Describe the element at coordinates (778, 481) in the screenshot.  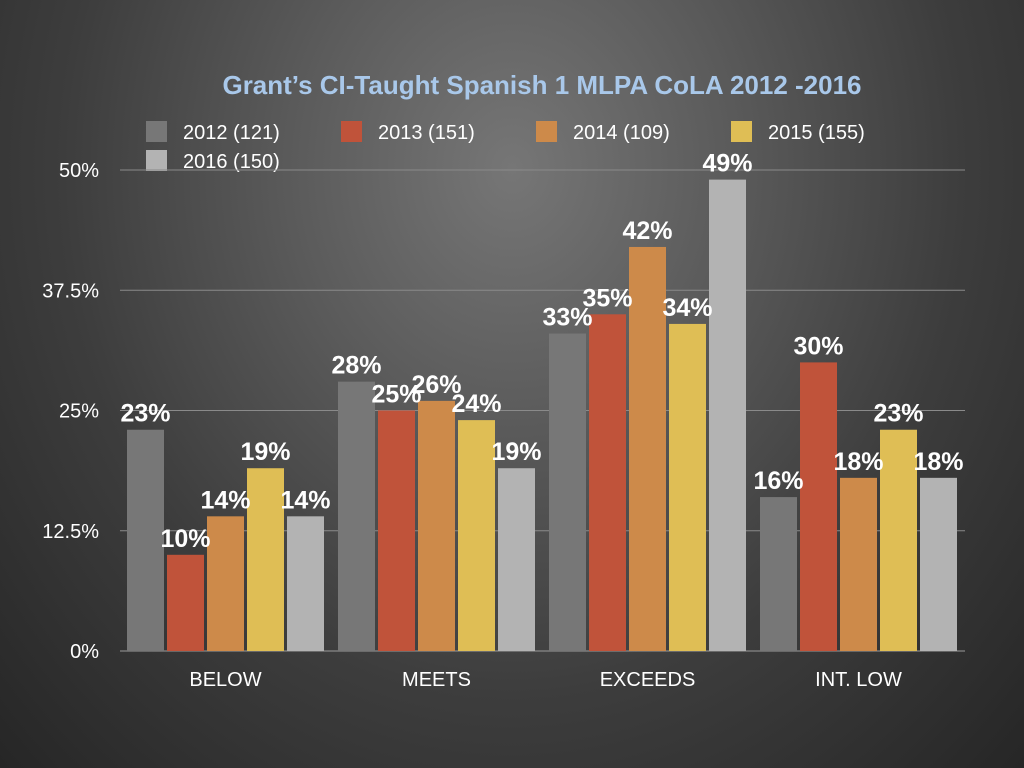
I see `data-label: 16%` at that location.